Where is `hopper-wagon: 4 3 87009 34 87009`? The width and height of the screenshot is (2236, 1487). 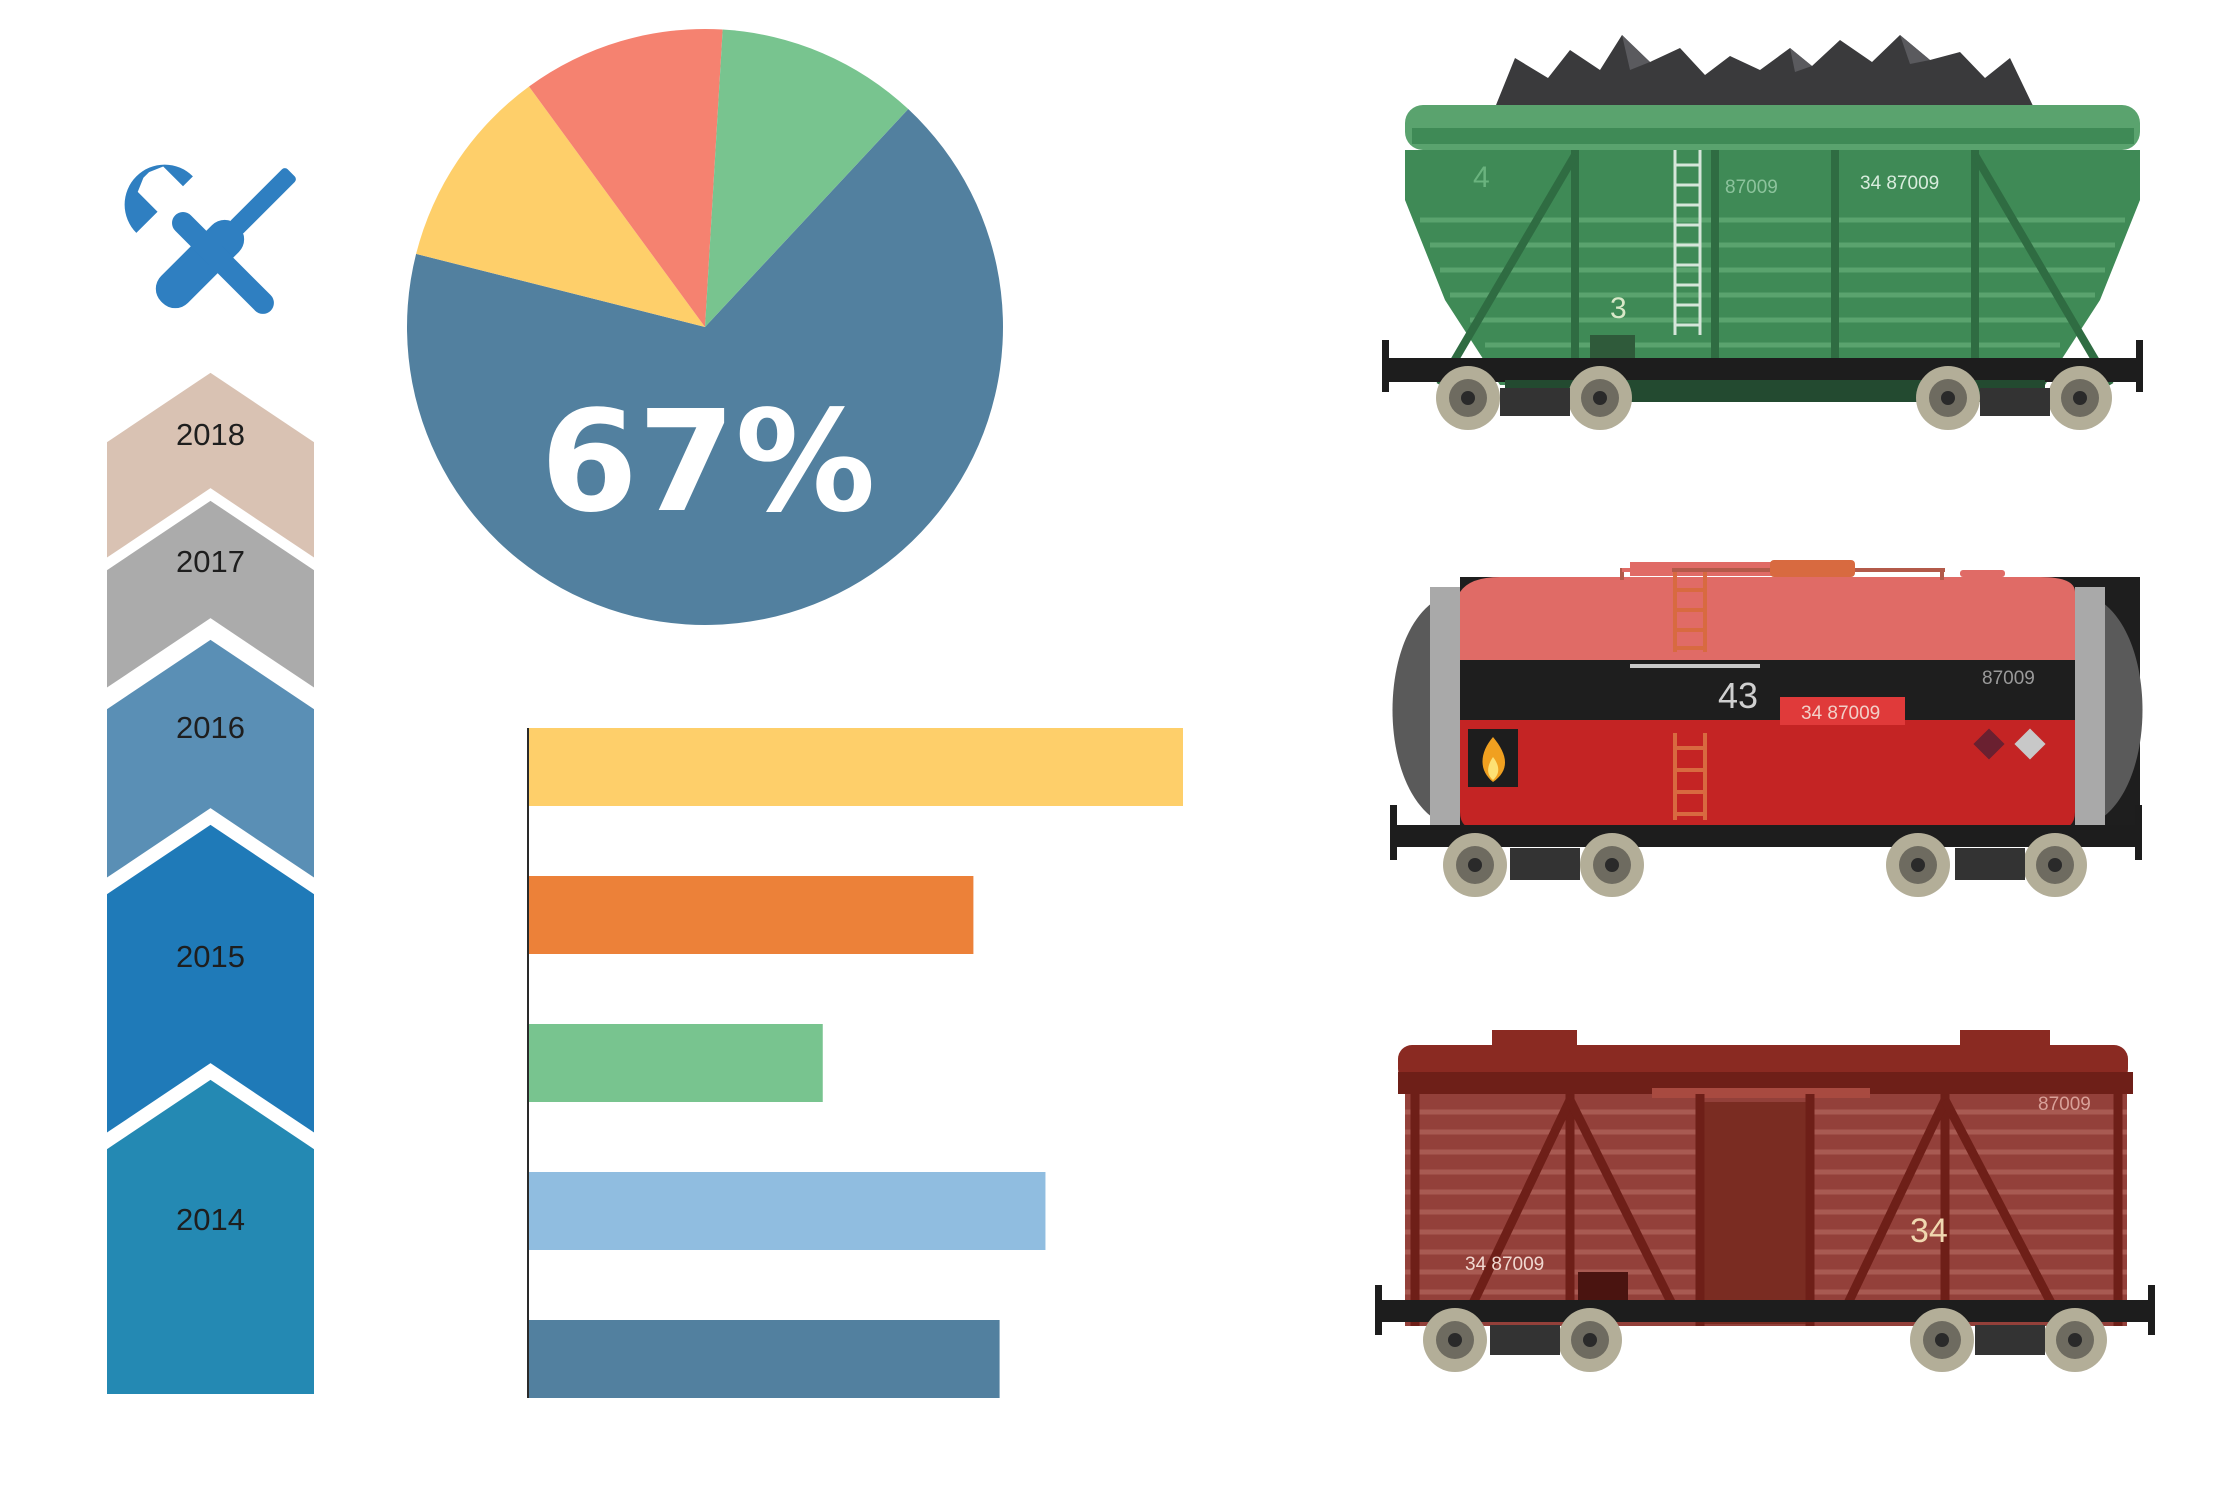
hopper-wagon: 4 3 87009 34 87009 is located at coordinates (1762, 232).